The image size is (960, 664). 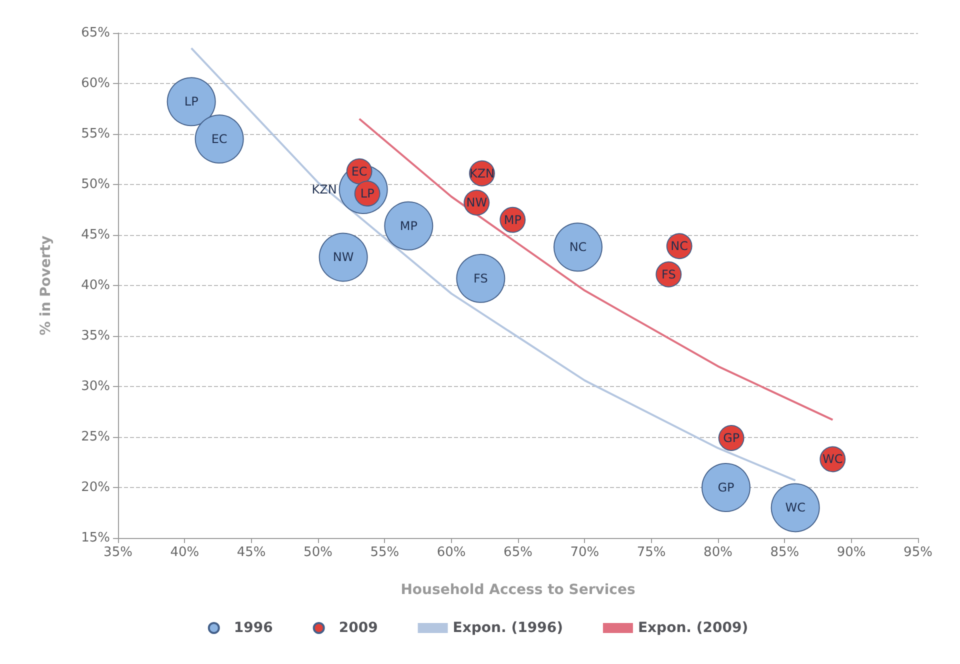 What do you see at coordinates (451, 552) in the screenshot?
I see `x-tick-label: 60%` at bounding box center [451, 552].